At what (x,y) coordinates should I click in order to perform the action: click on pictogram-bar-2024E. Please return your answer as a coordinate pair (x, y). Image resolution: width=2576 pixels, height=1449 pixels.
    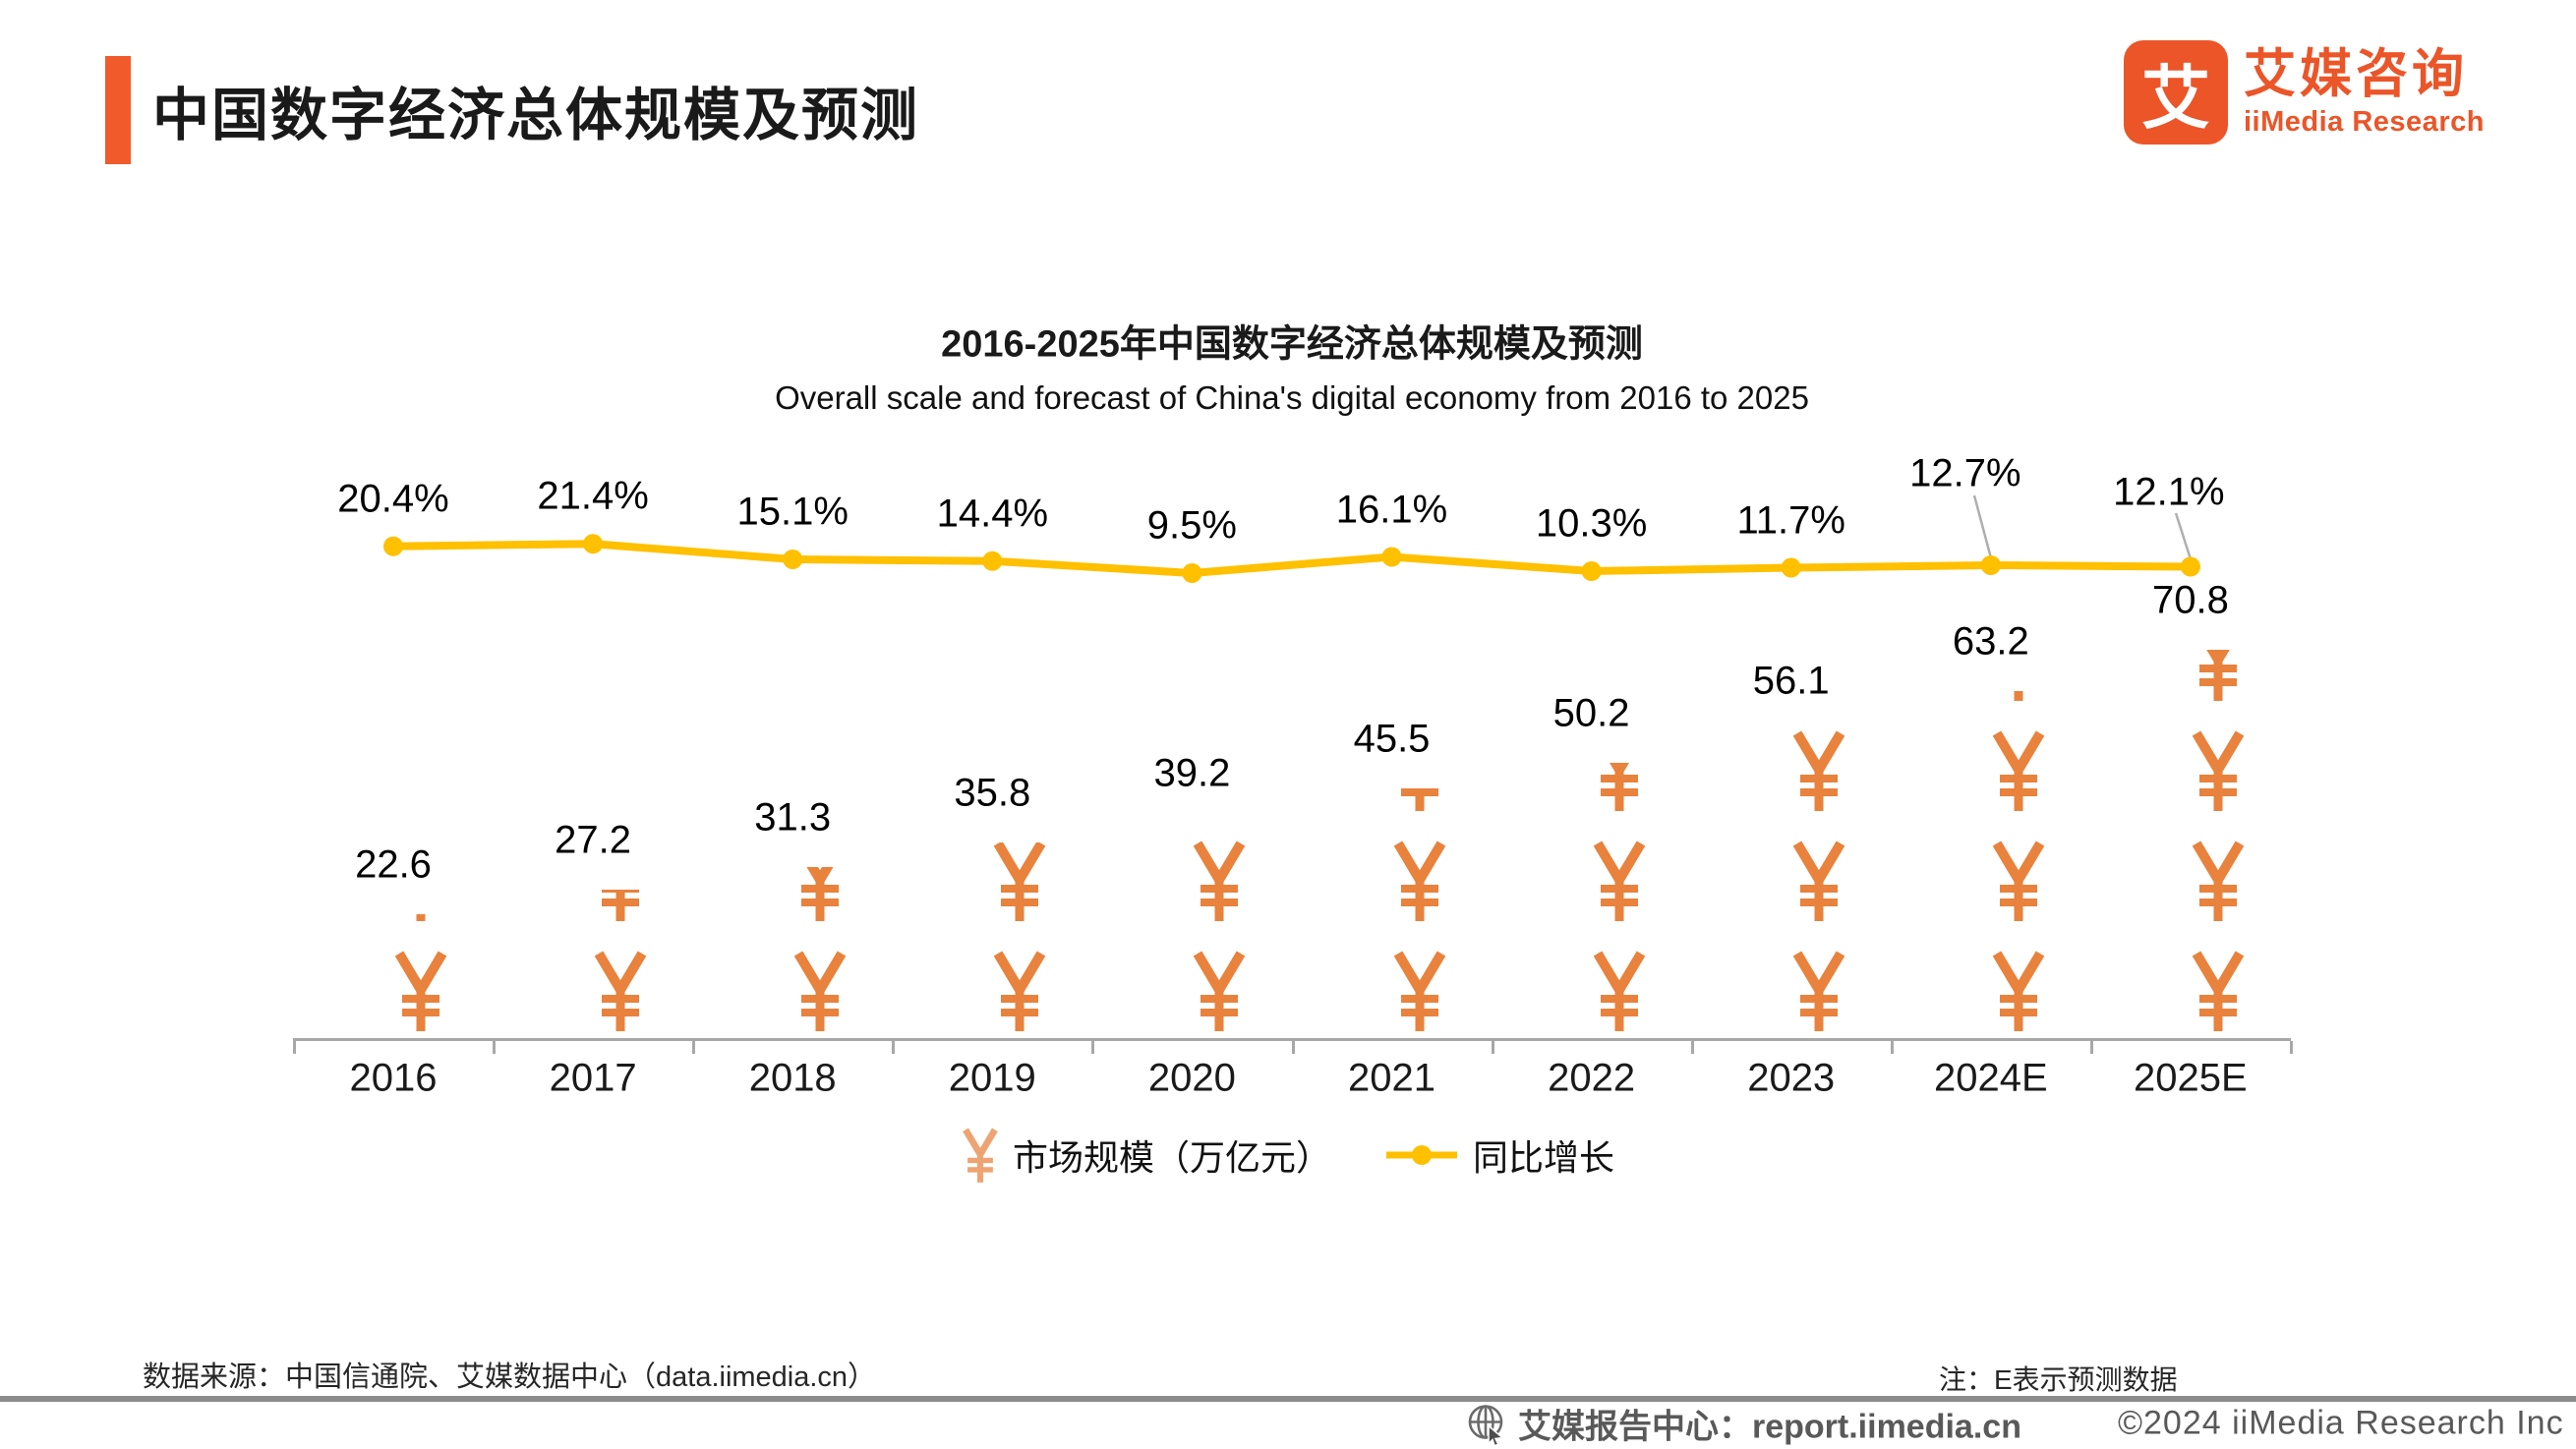
    Looking at the image, I should click on (1991, 865).